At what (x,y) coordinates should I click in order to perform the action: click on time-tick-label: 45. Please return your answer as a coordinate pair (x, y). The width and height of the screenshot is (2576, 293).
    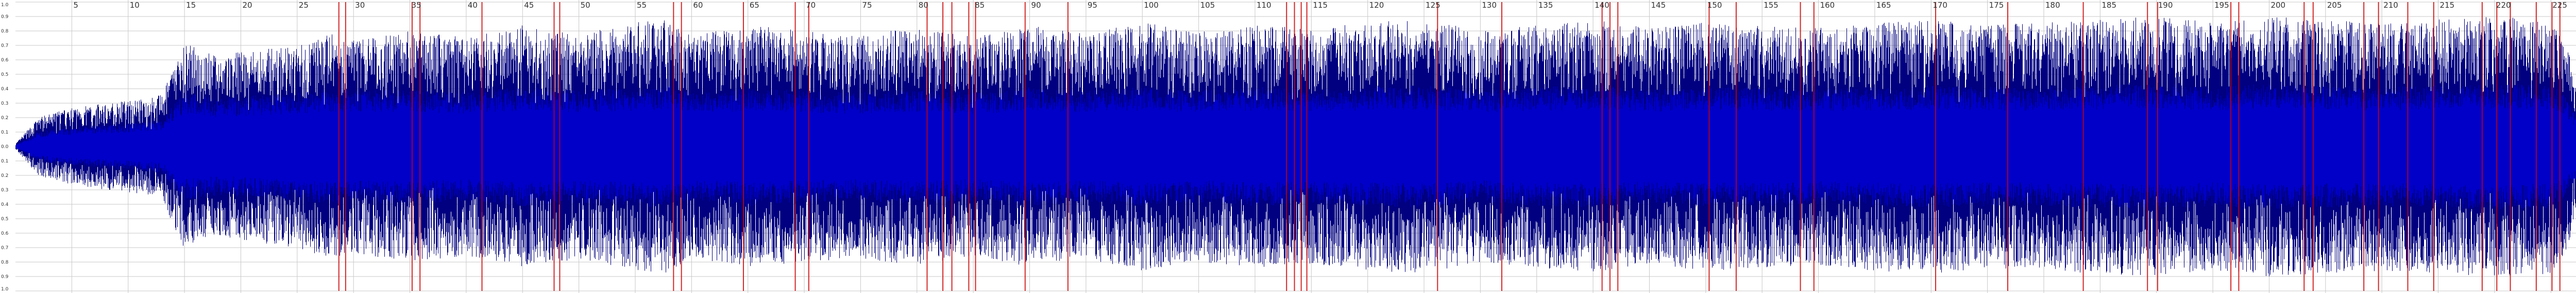
    Looking at the image, I should click on (529, 5).